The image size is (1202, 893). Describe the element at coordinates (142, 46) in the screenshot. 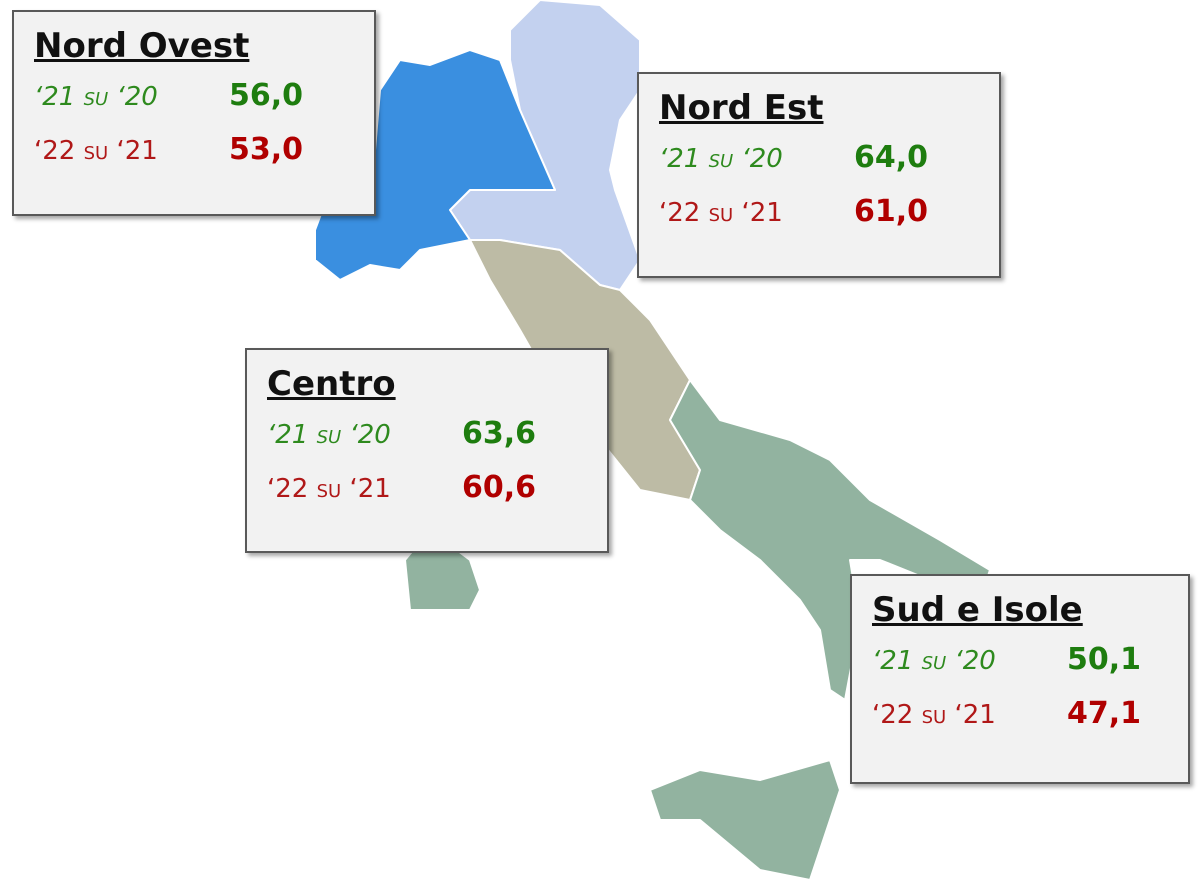

I see `region-title: Nord Ovest` at that location.